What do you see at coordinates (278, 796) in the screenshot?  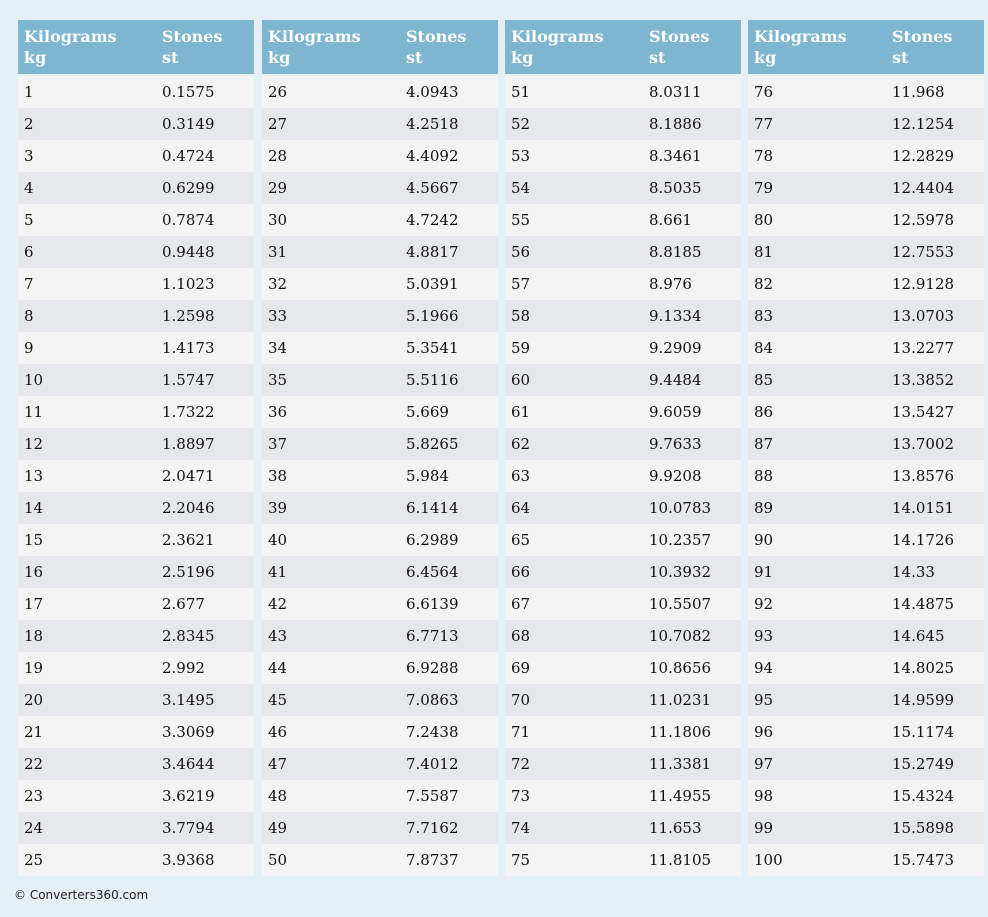 I see `kilograms-cell: 48` at bounding box center [278, 796].